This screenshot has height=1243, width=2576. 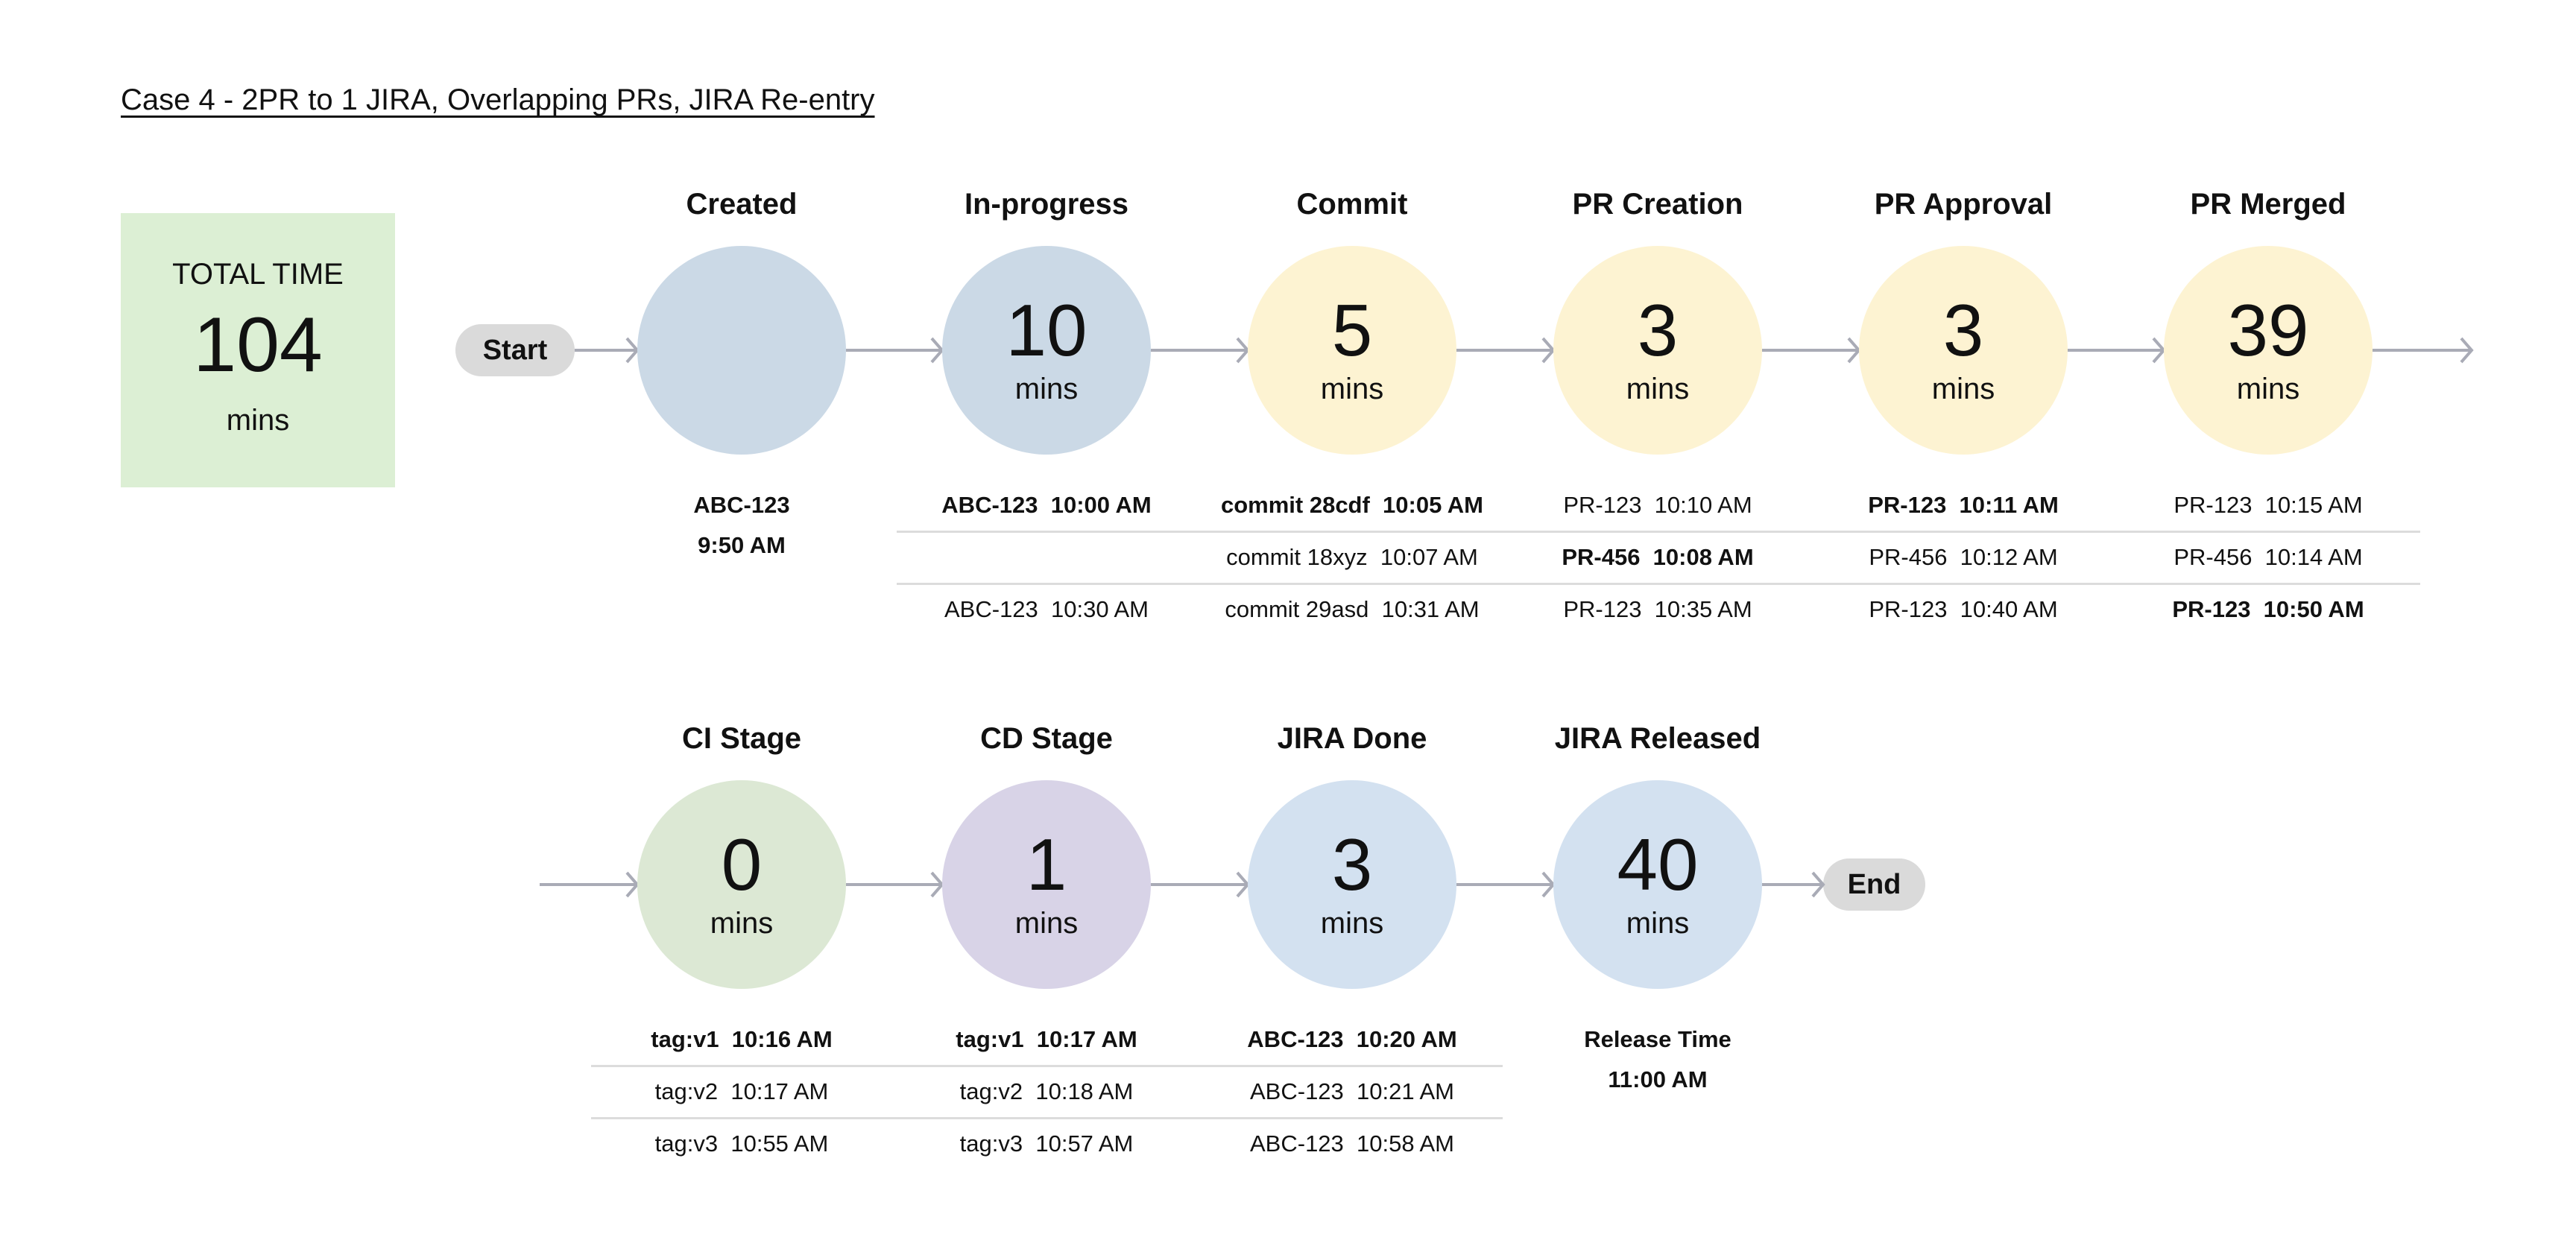 What do you see at coordinates (2268, 205) in the screenshot?
I see `stage-label: PR Merged` at bounding box center [2268, 205].